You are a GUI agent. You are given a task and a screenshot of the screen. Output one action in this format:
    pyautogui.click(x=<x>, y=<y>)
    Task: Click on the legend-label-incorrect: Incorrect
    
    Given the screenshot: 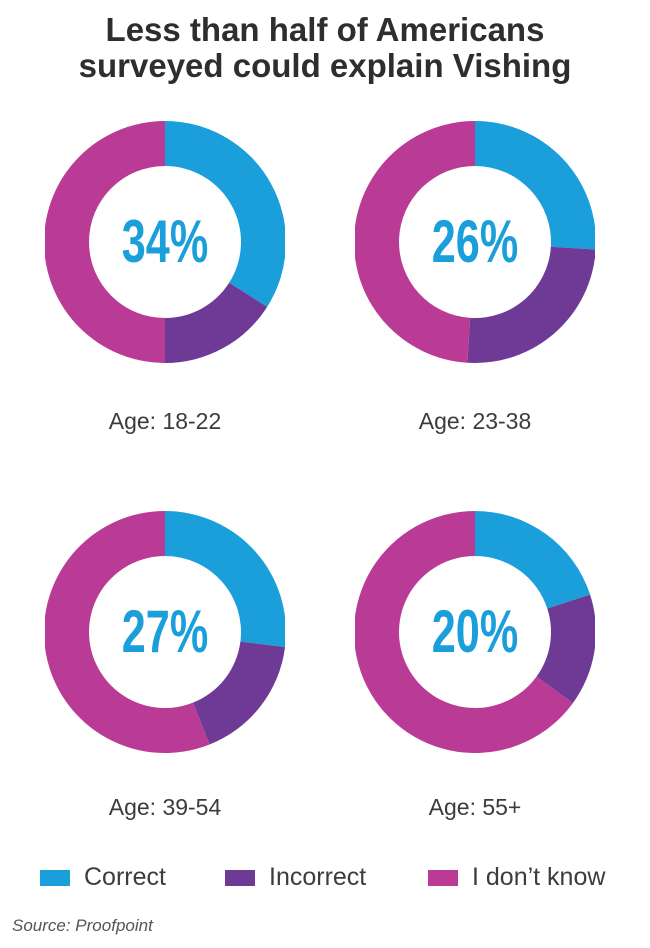 What is the action you would take?
    pyautogui.click(x=318, y=877)
    